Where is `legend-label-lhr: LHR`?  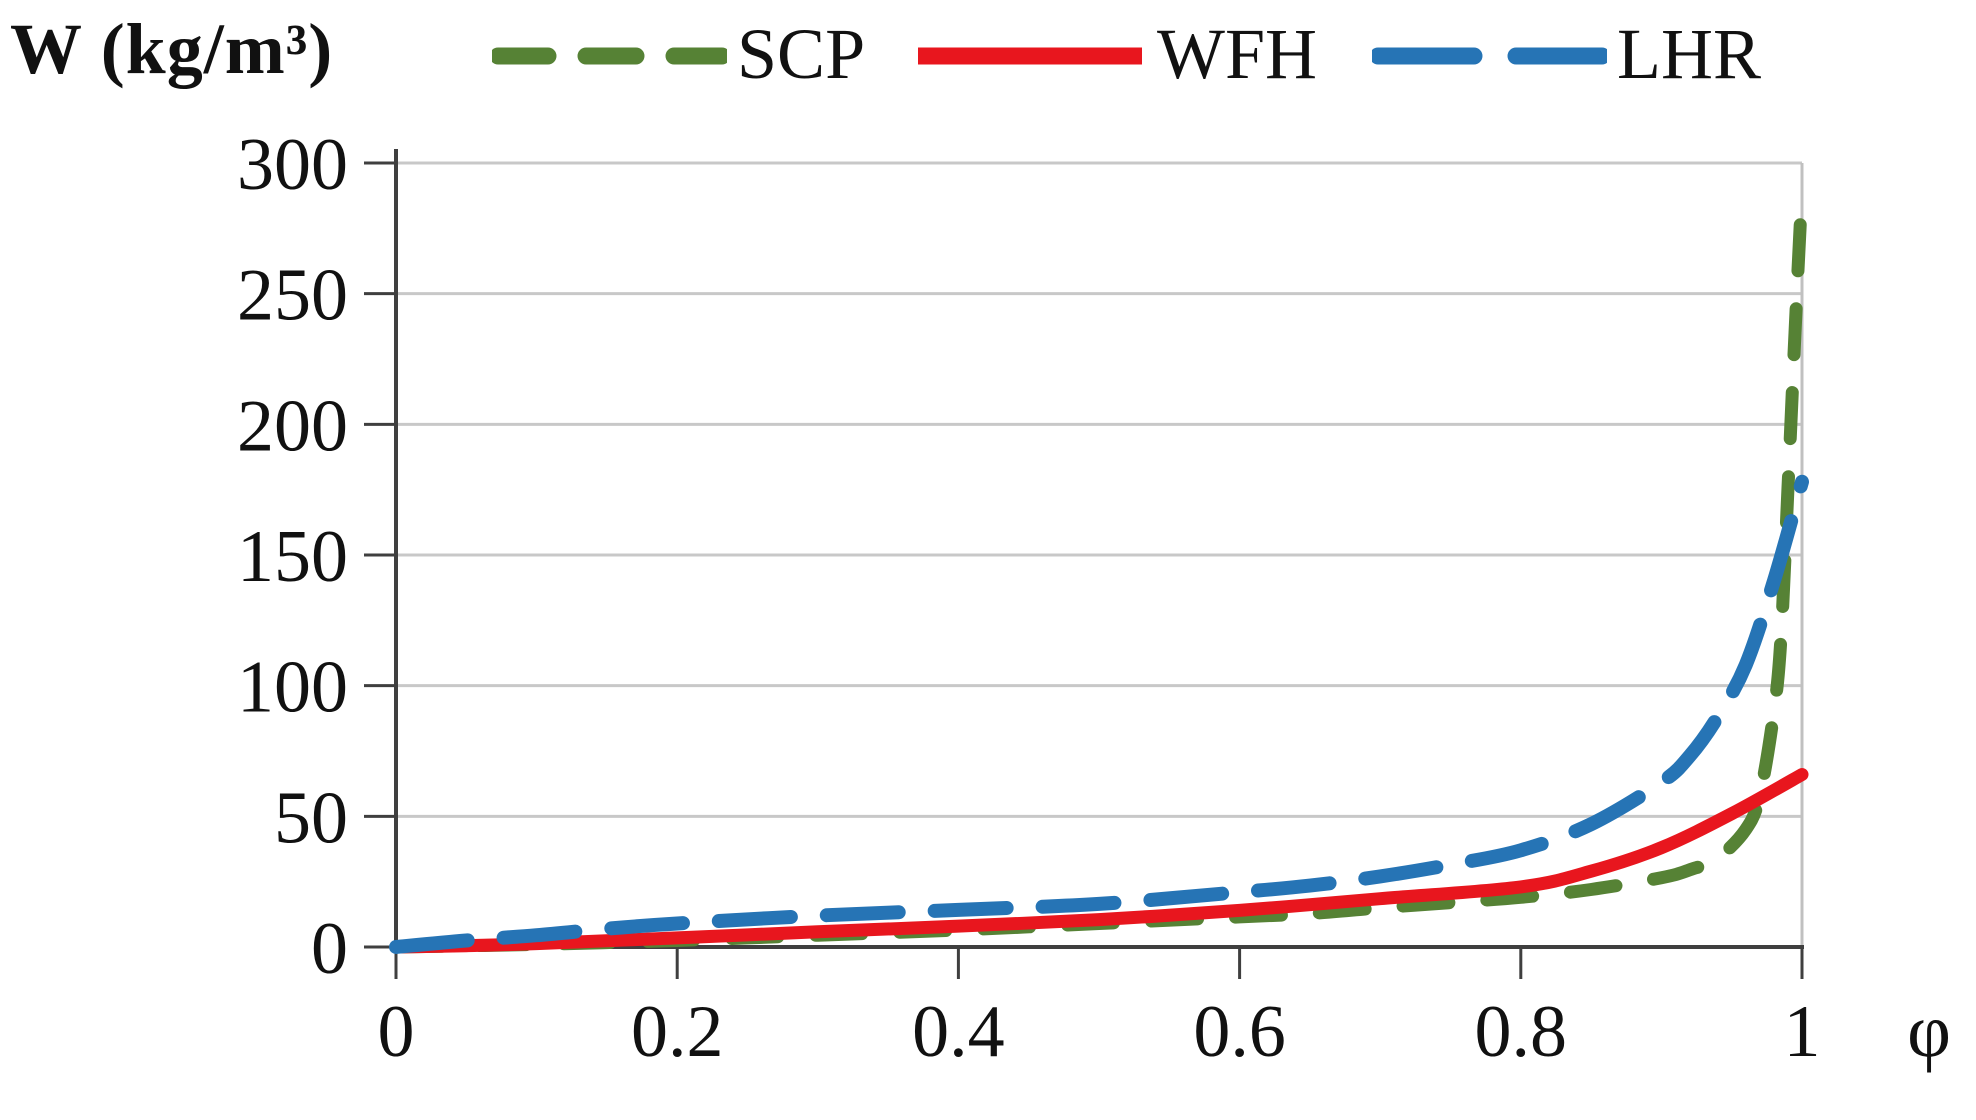 legend-label-lhr: LHR is located at coordinates (1689, 54).